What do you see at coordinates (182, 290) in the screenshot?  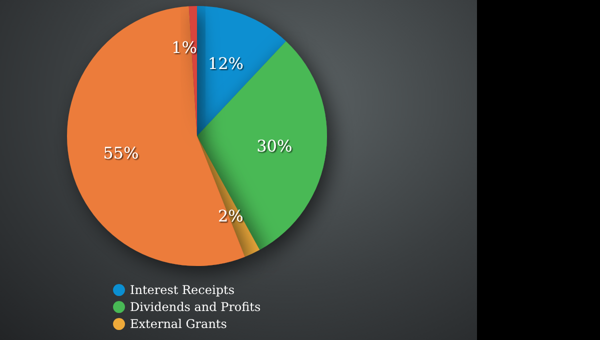 I see `legend-label: Interest Receipts` at bounding box center [182, 290].